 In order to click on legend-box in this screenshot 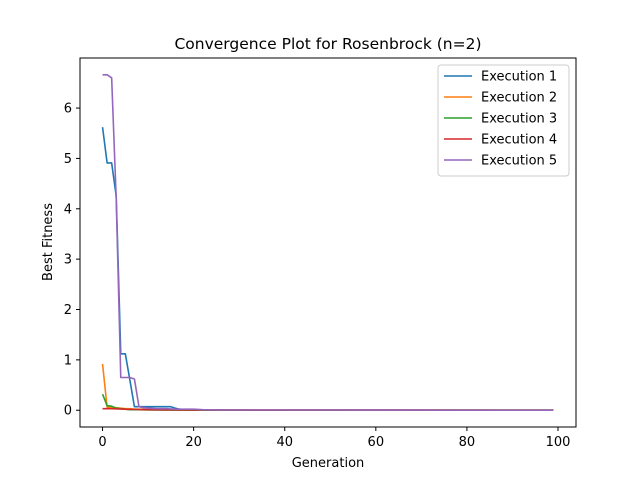, I will do `click(503, 120)`.